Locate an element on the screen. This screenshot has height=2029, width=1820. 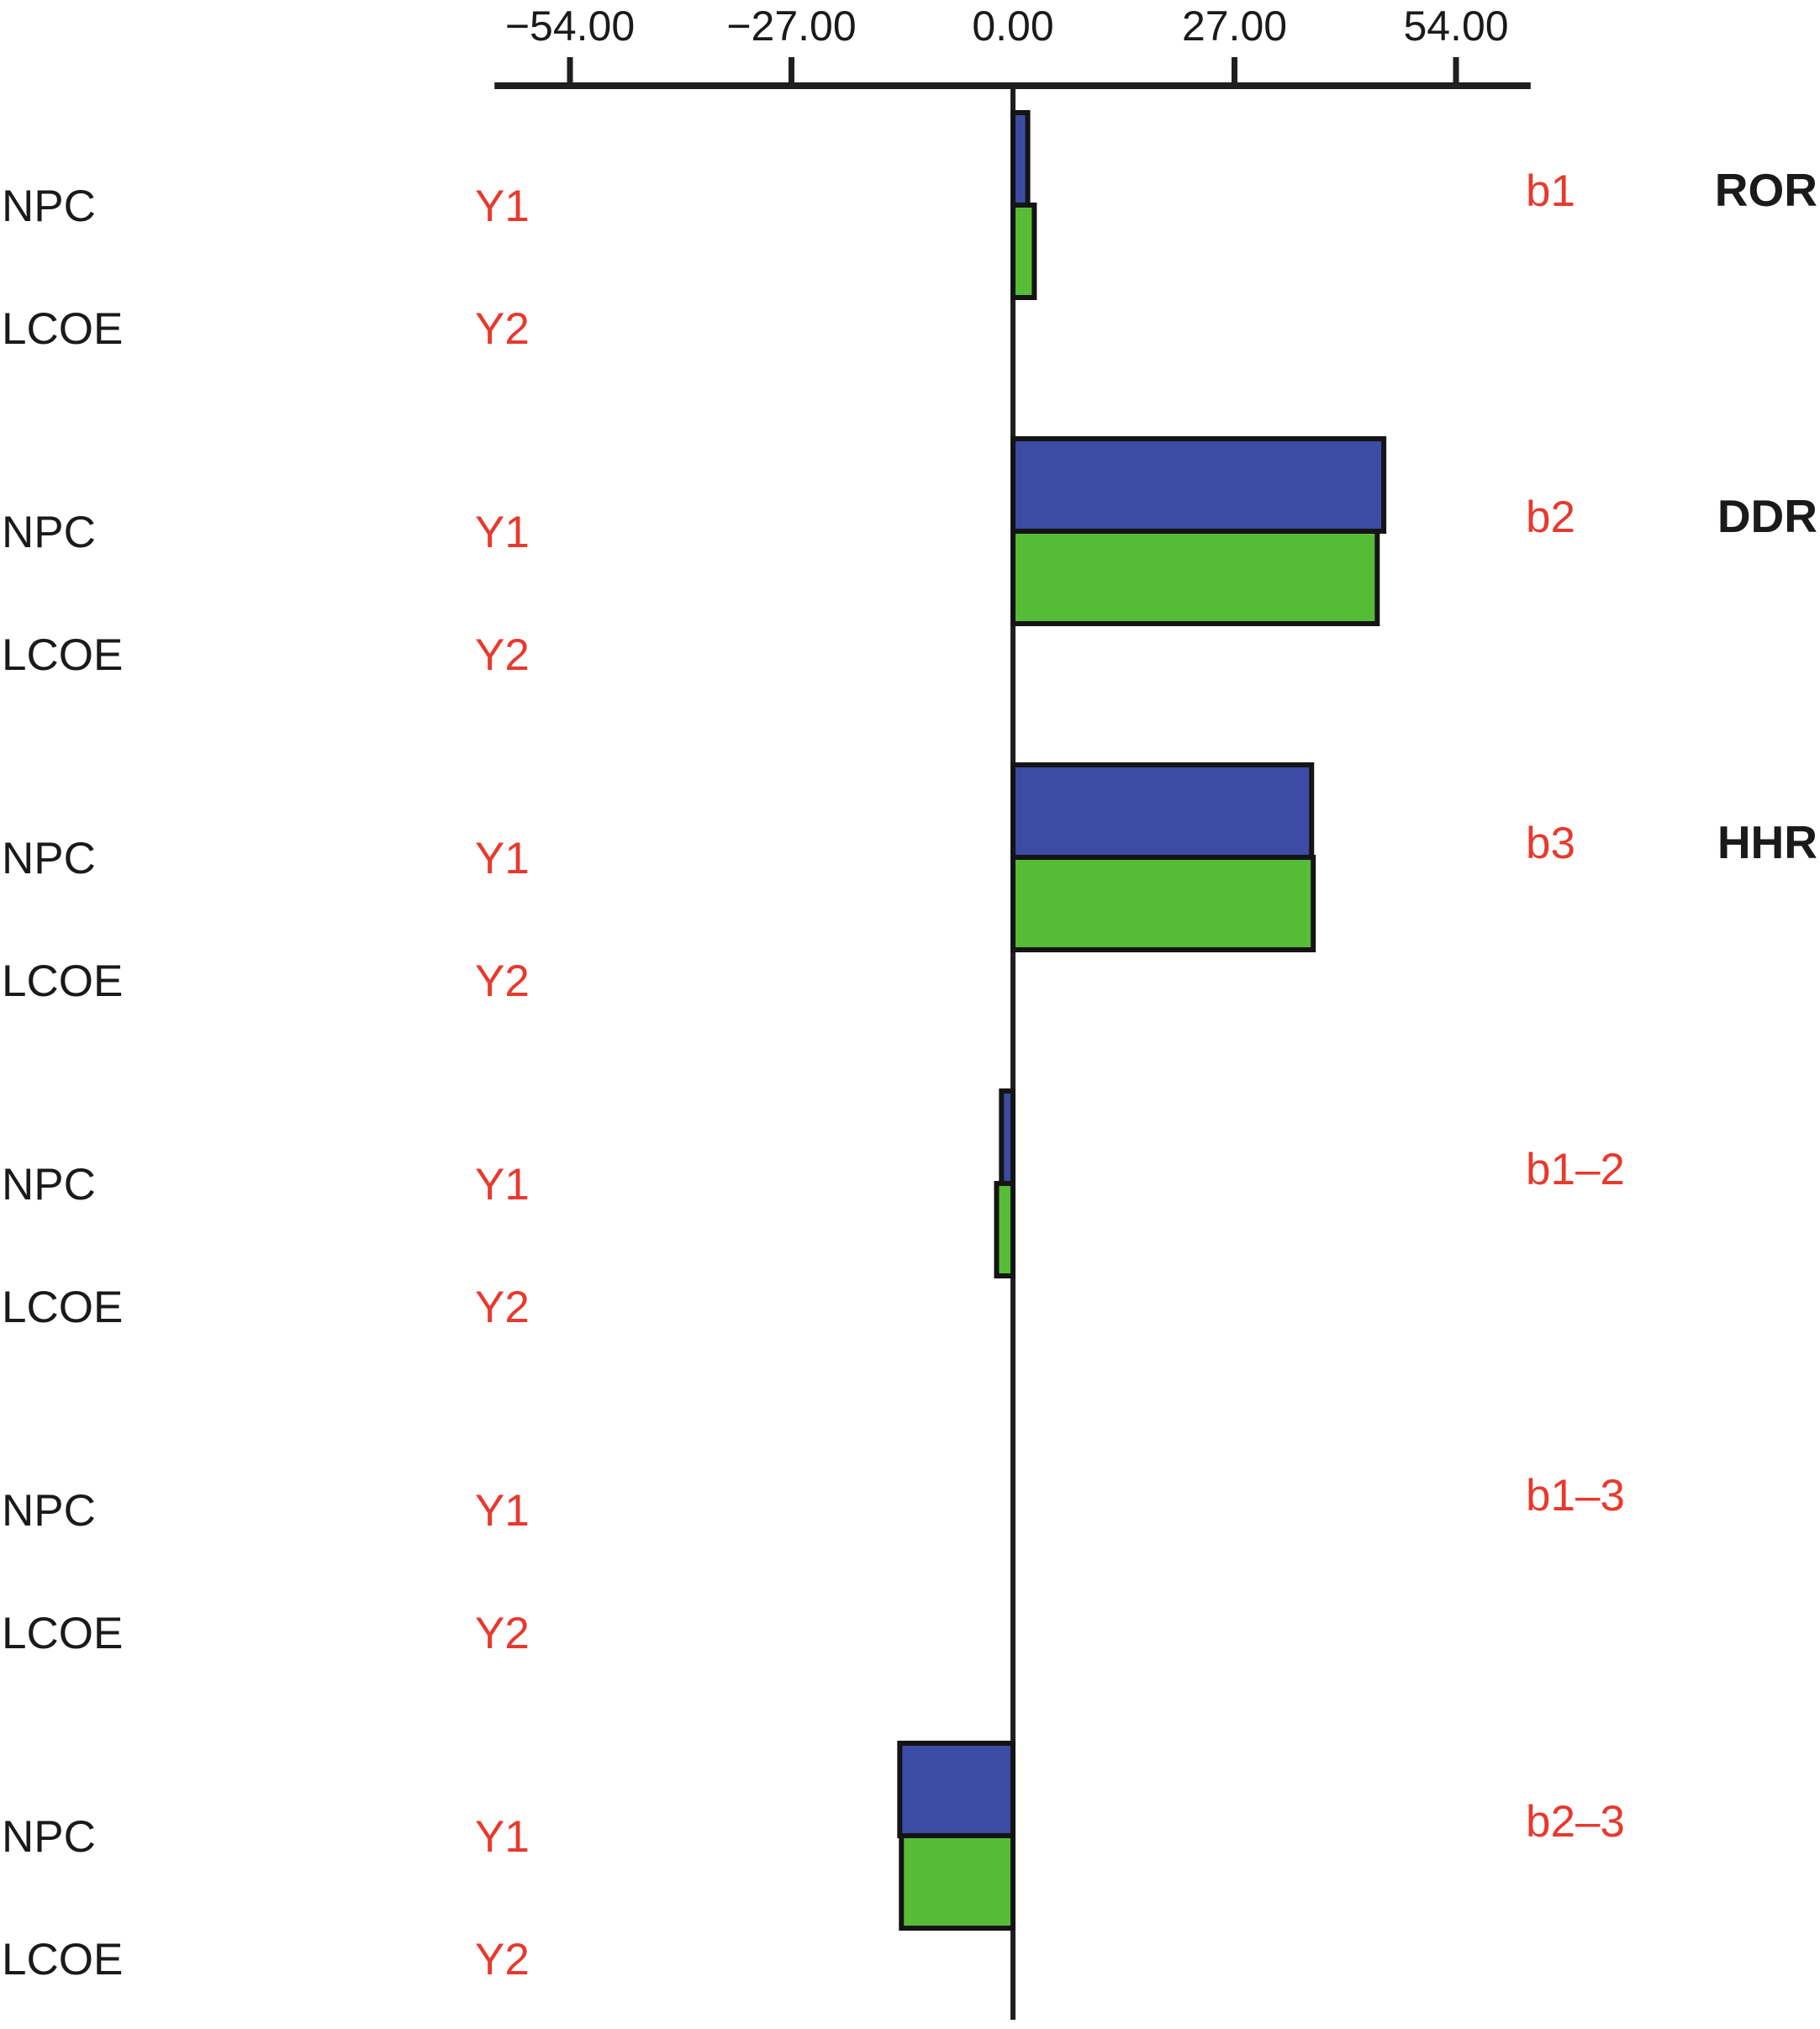
bar-b3-Y1 is located at coordinates (1162, 811).